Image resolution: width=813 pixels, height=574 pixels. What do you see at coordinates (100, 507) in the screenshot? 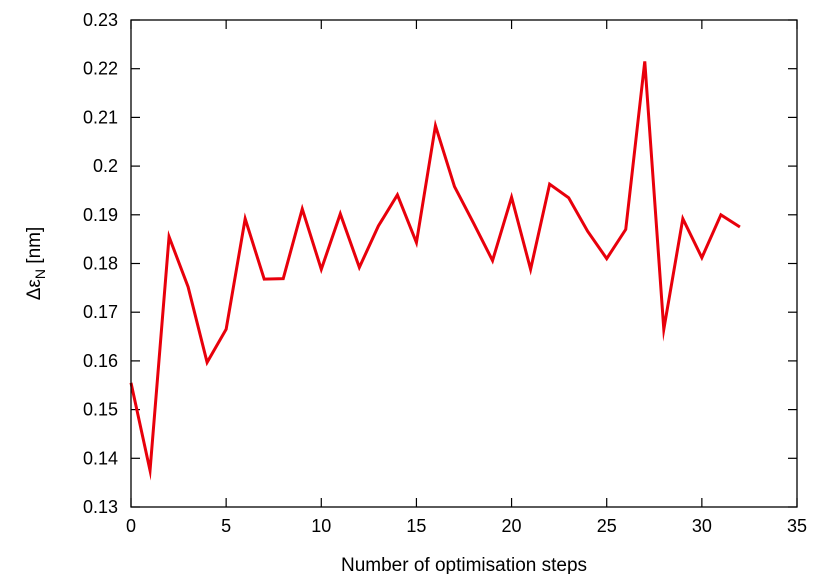
I see `y-tick-label: 0.13` at bounding box center [100, 507].